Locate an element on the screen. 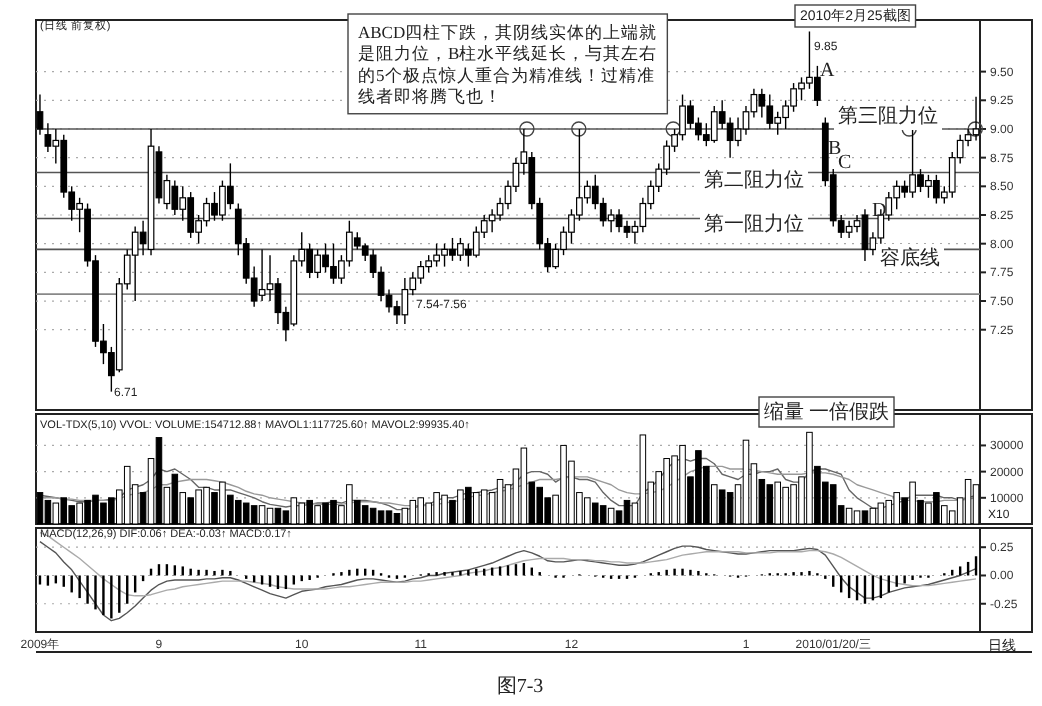  annotation: 缩量 一倍假跌 is located at coordinates (826, 412).